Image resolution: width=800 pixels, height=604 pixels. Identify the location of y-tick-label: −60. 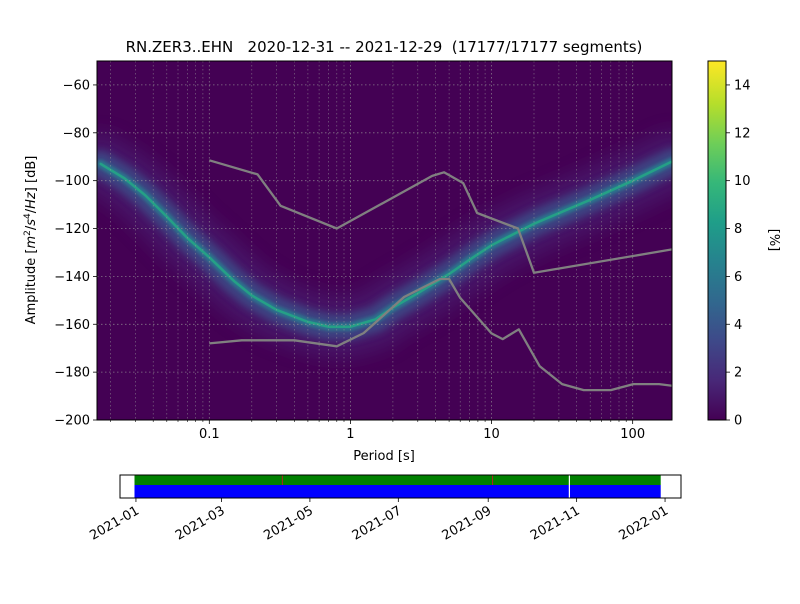
(76, 85).